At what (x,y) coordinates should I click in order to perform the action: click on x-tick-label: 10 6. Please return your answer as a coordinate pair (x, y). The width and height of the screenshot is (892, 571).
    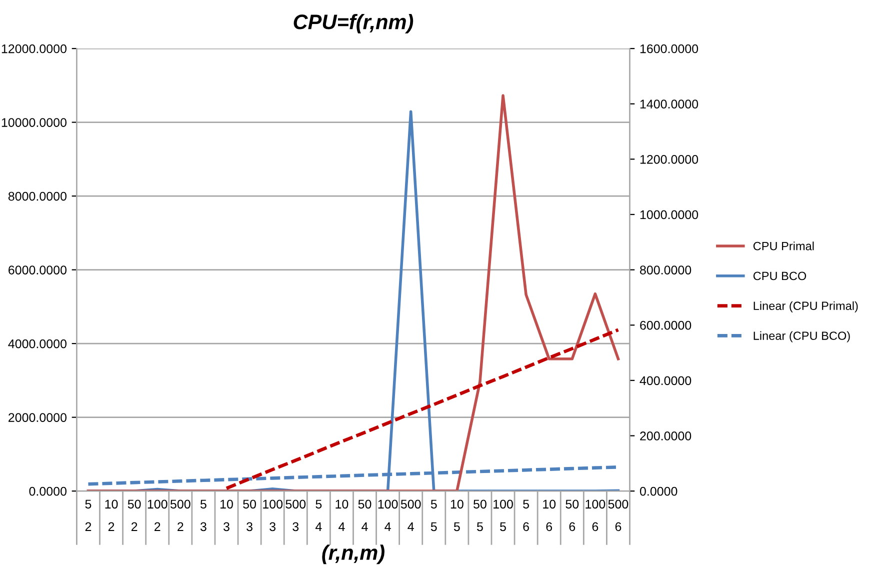
    Looking at the image, I should click on (549, 516).